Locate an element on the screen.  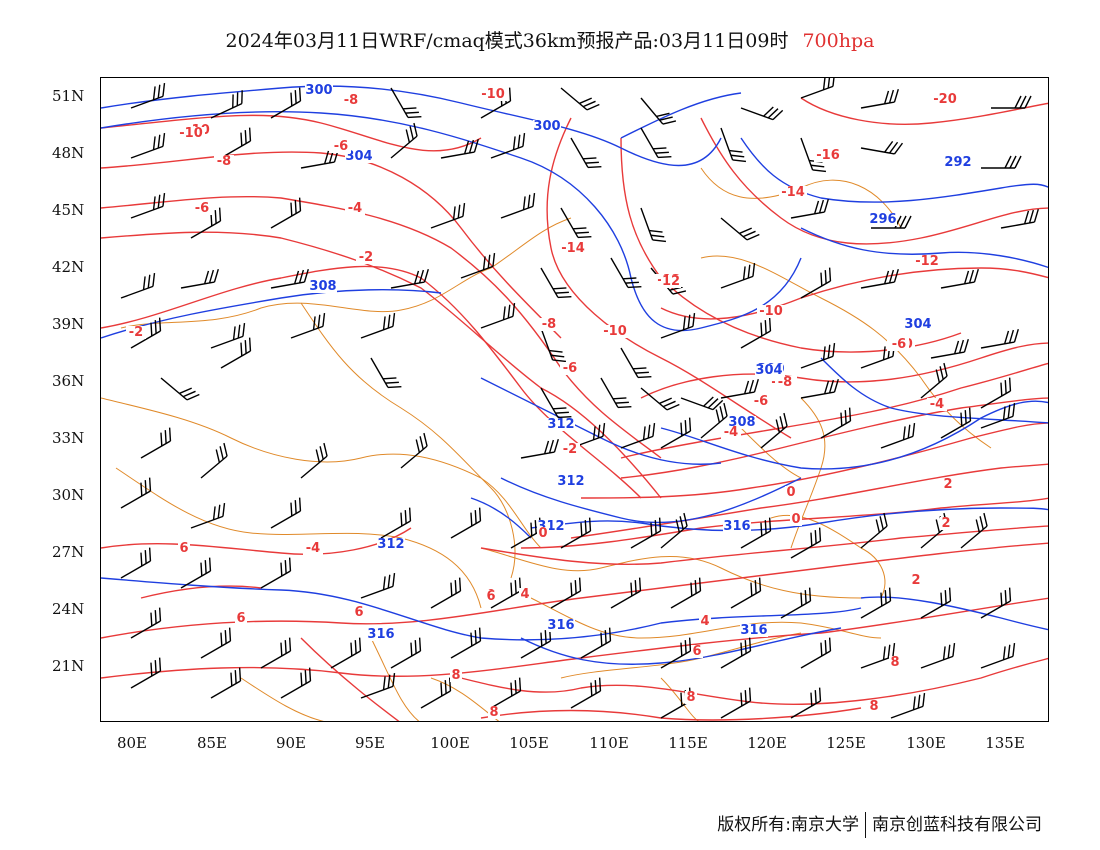
lat-tick-label: 27N is located at coordinates (68, 552).